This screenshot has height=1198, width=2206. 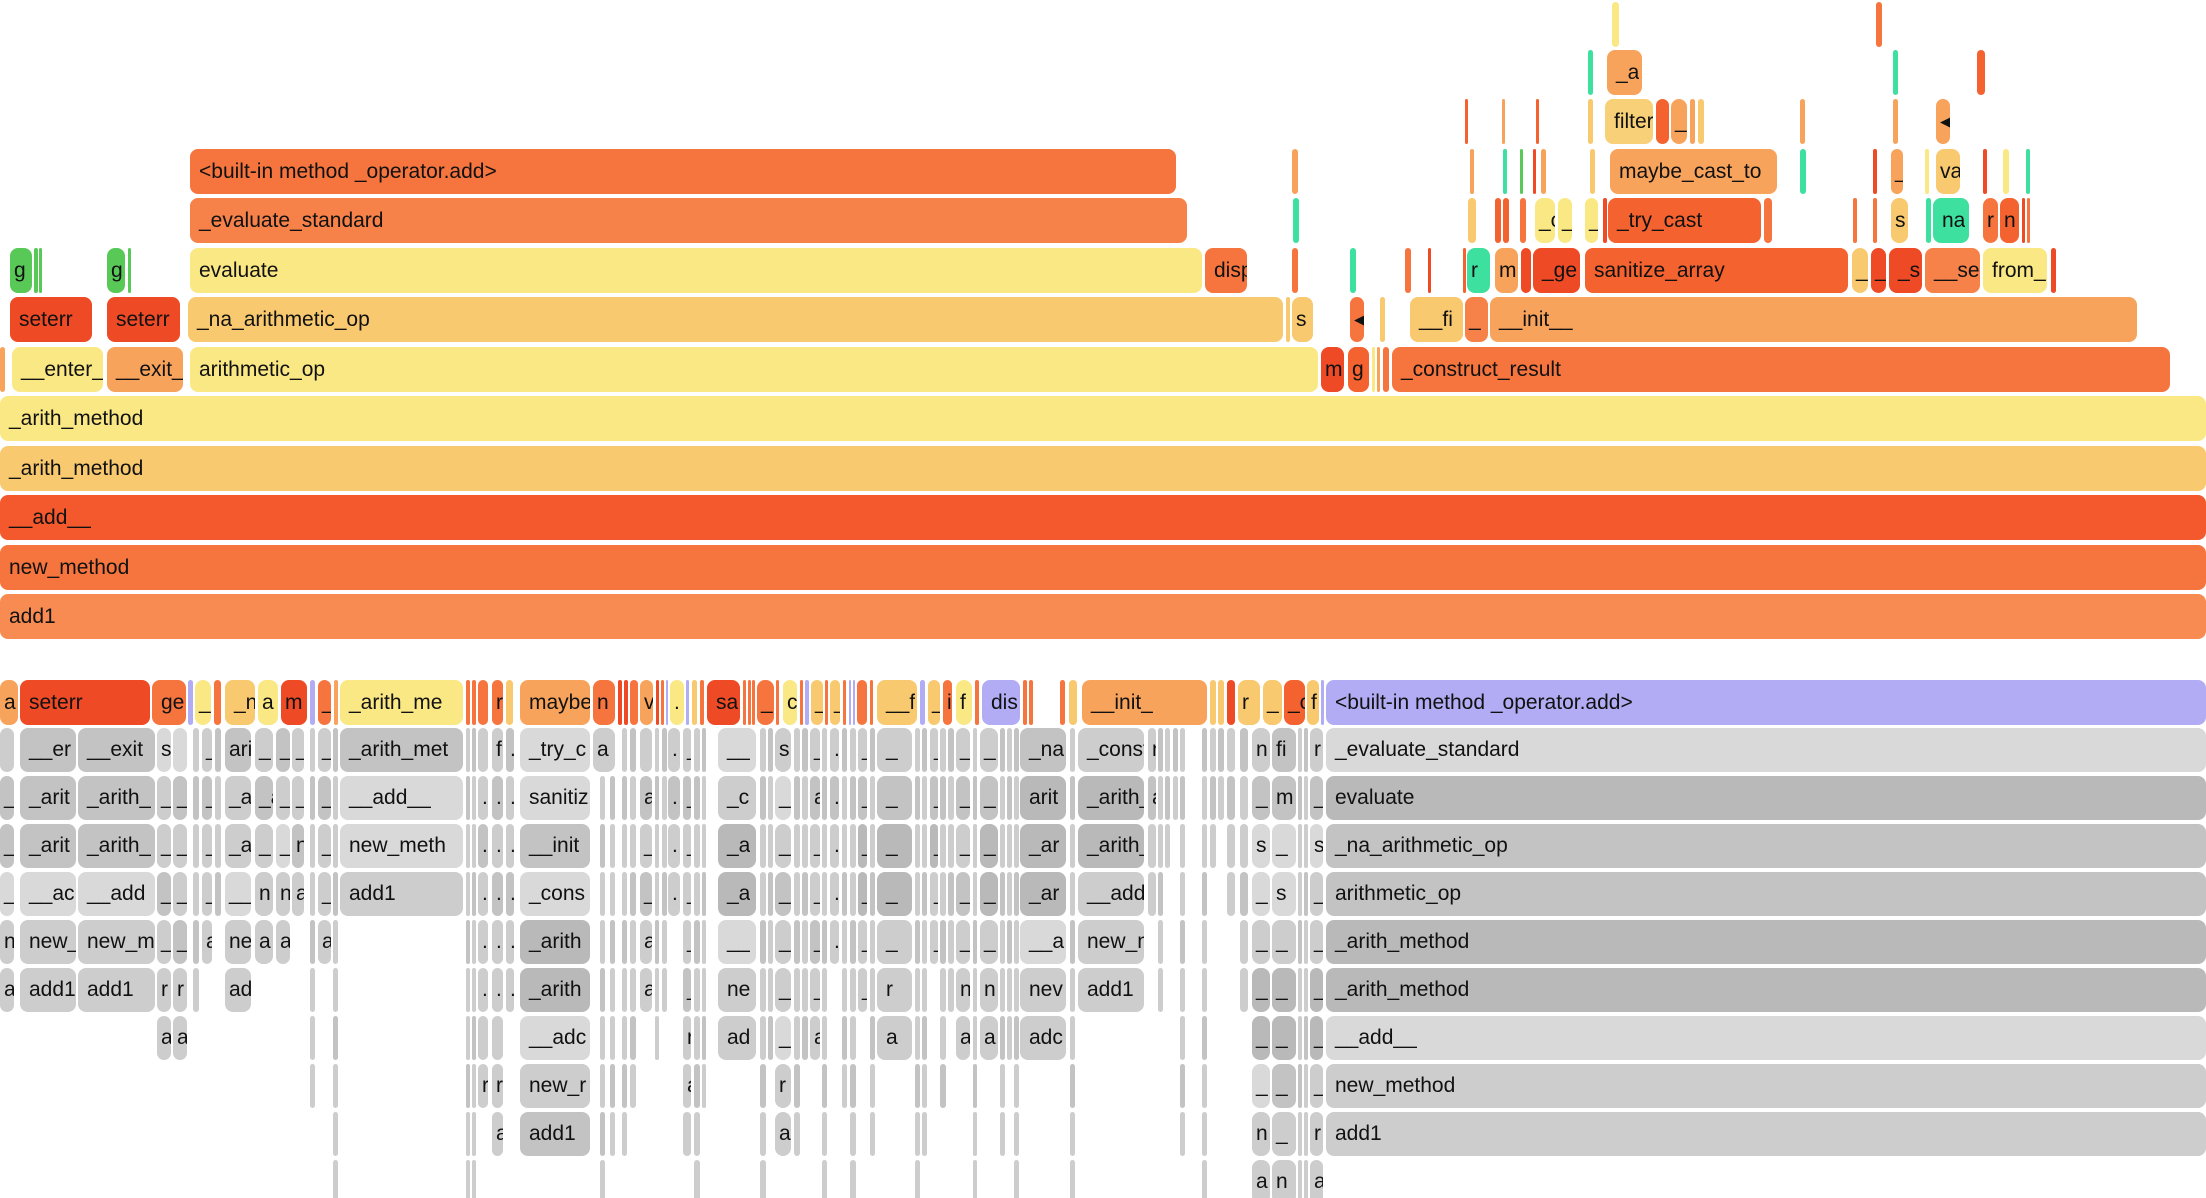 What do you see at coordinates (298, 846) in the screenshot?
I see `caller-cell: n` at bounding box center [298, 846].